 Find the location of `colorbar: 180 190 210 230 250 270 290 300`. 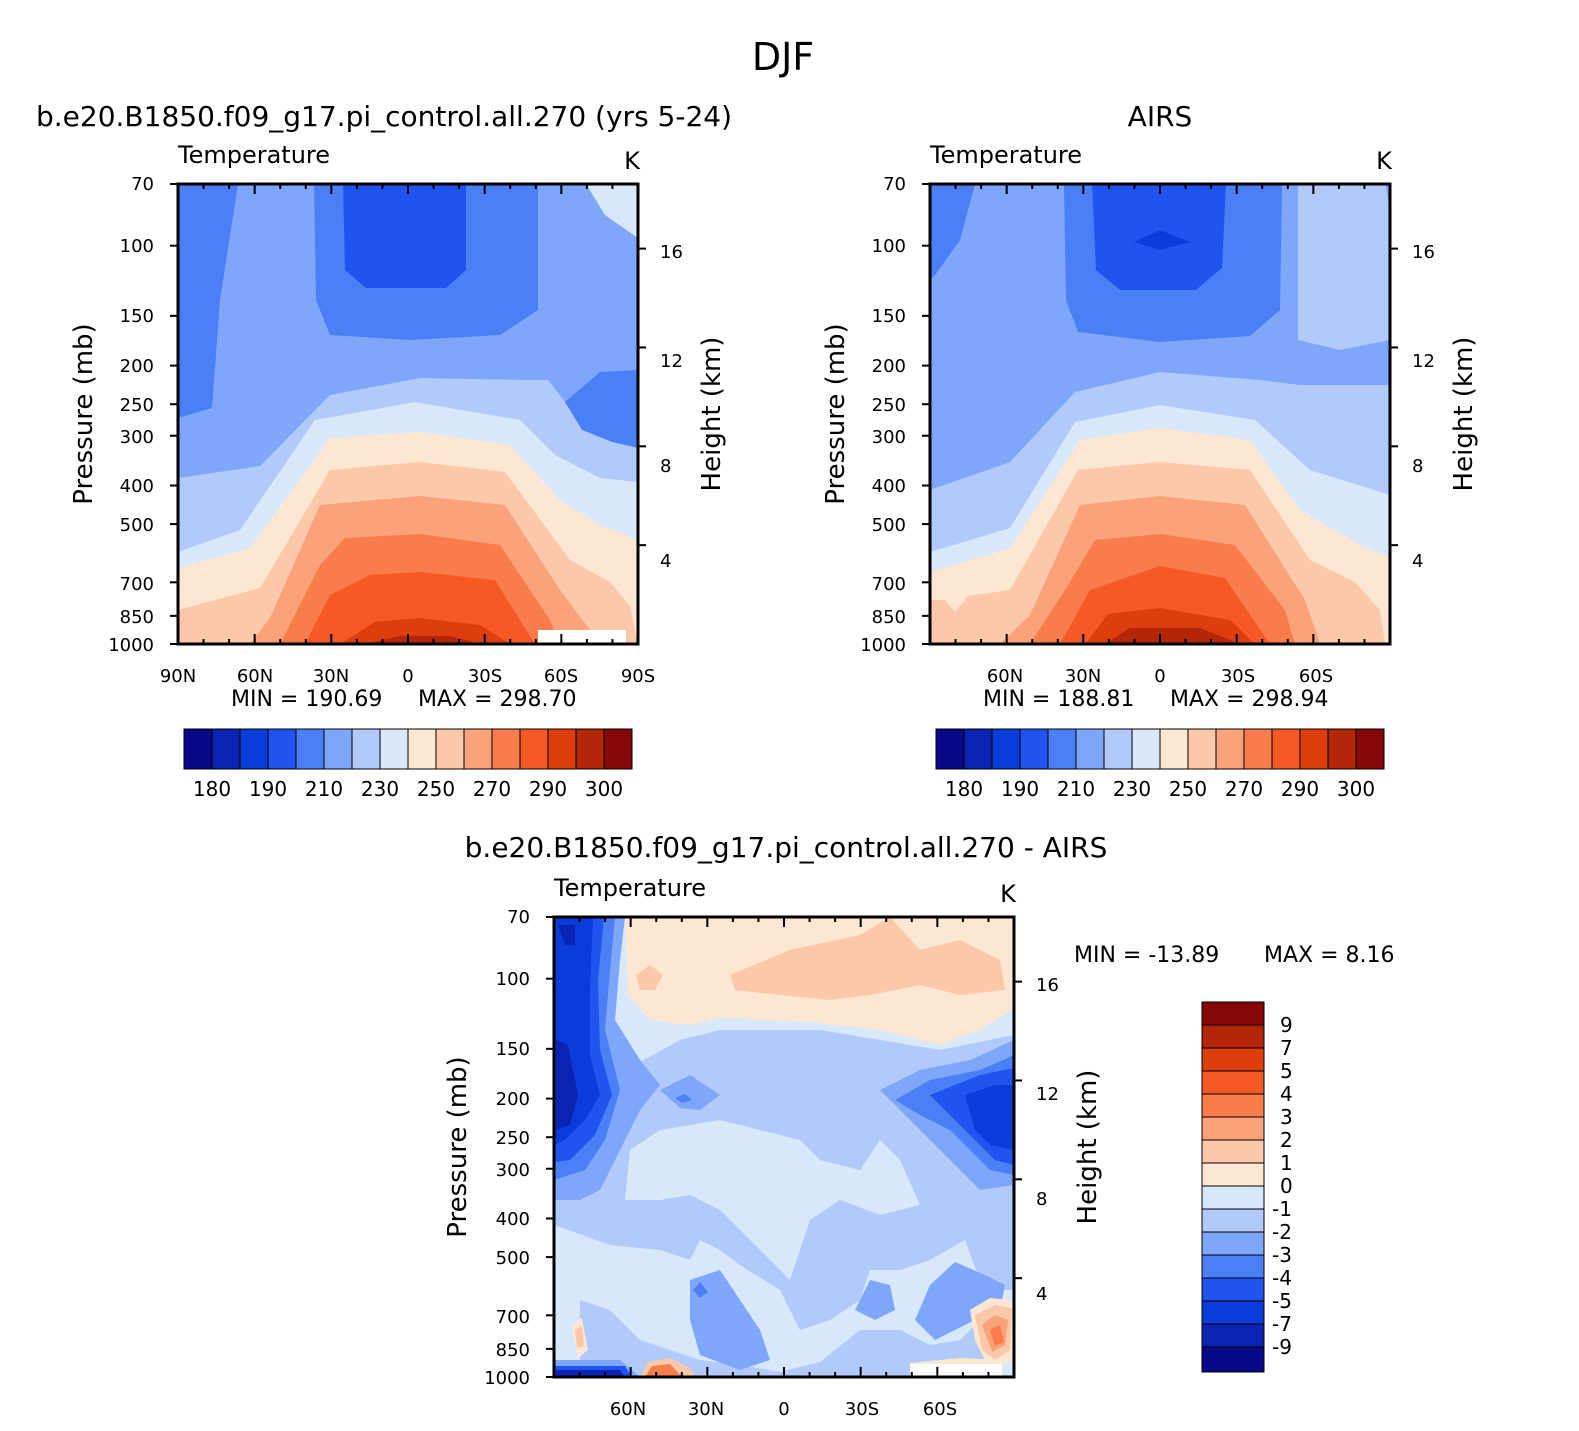

colorbar: 180 190 210 230 250 270 290 300 is located at coordinates (408, 764).